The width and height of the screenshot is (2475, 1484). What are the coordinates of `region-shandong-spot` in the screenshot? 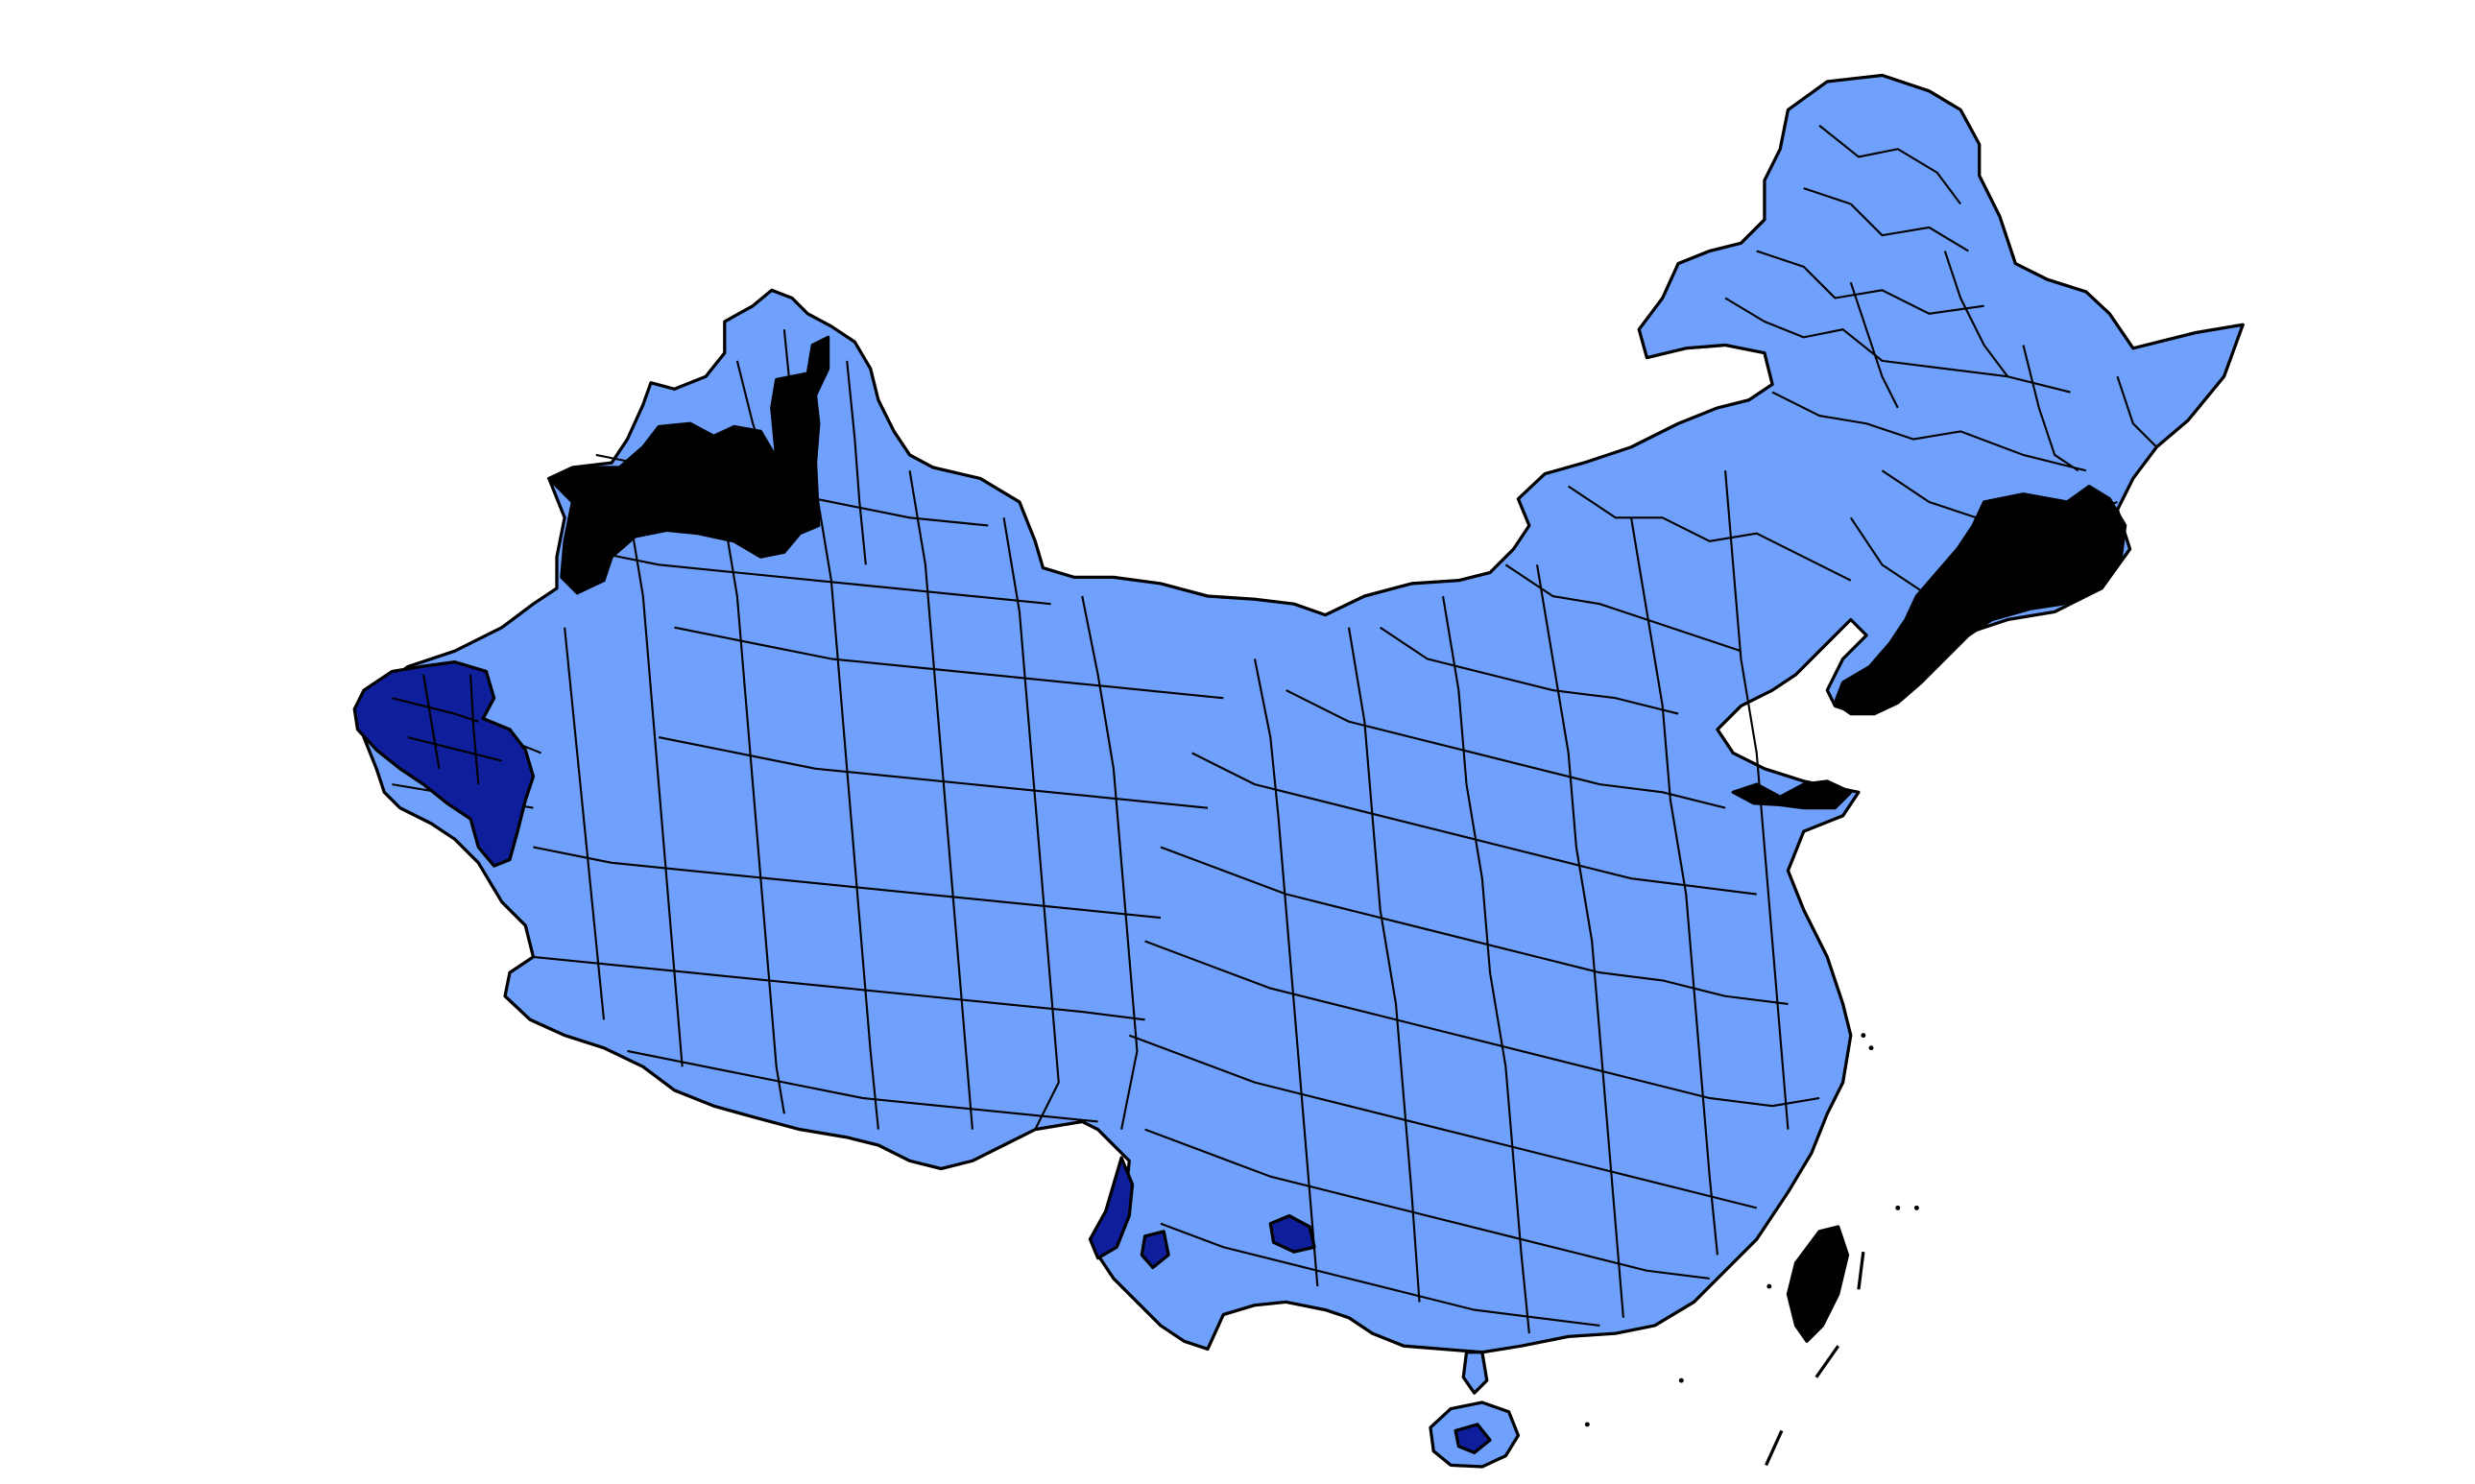 It's located at (1792, 794).